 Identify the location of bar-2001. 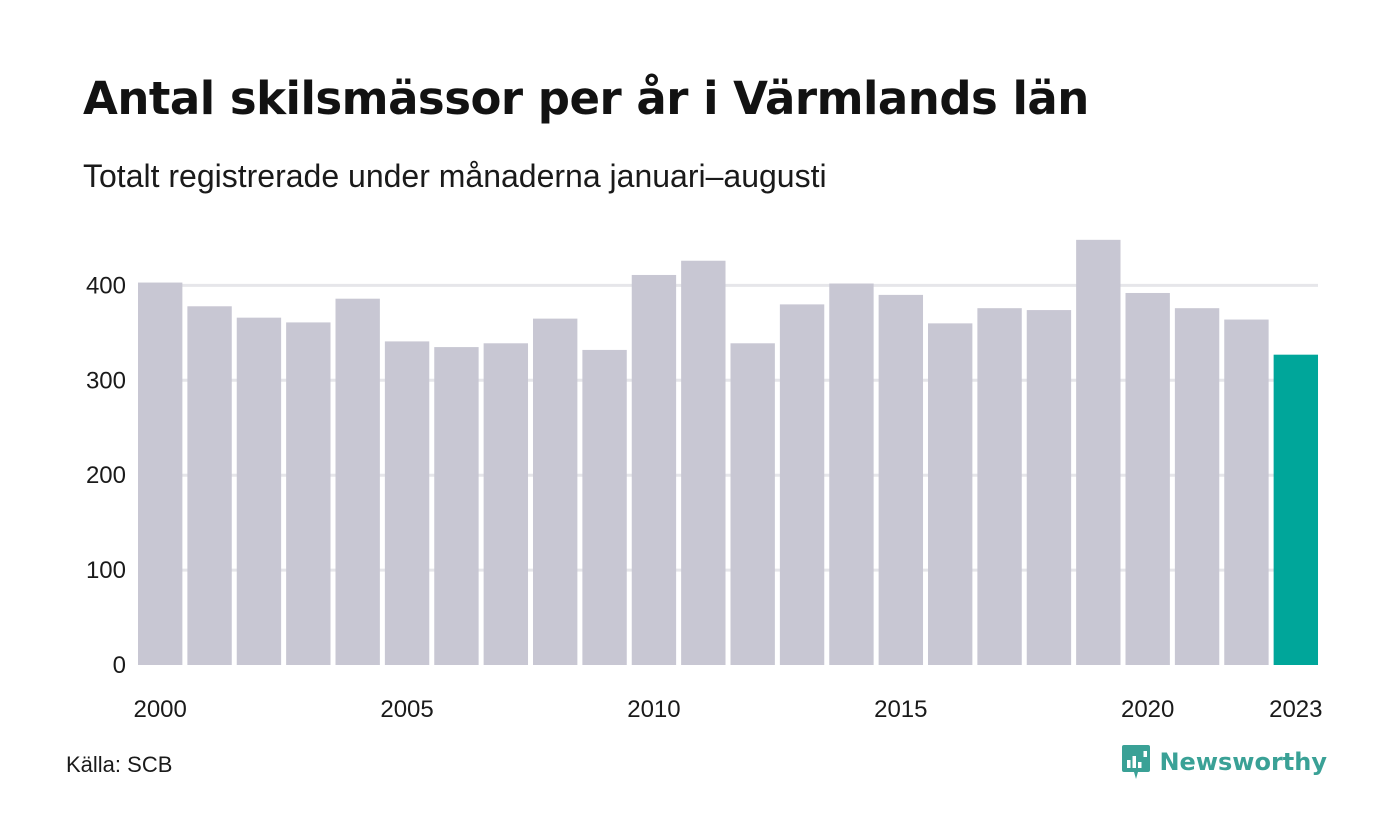
(209, 485).